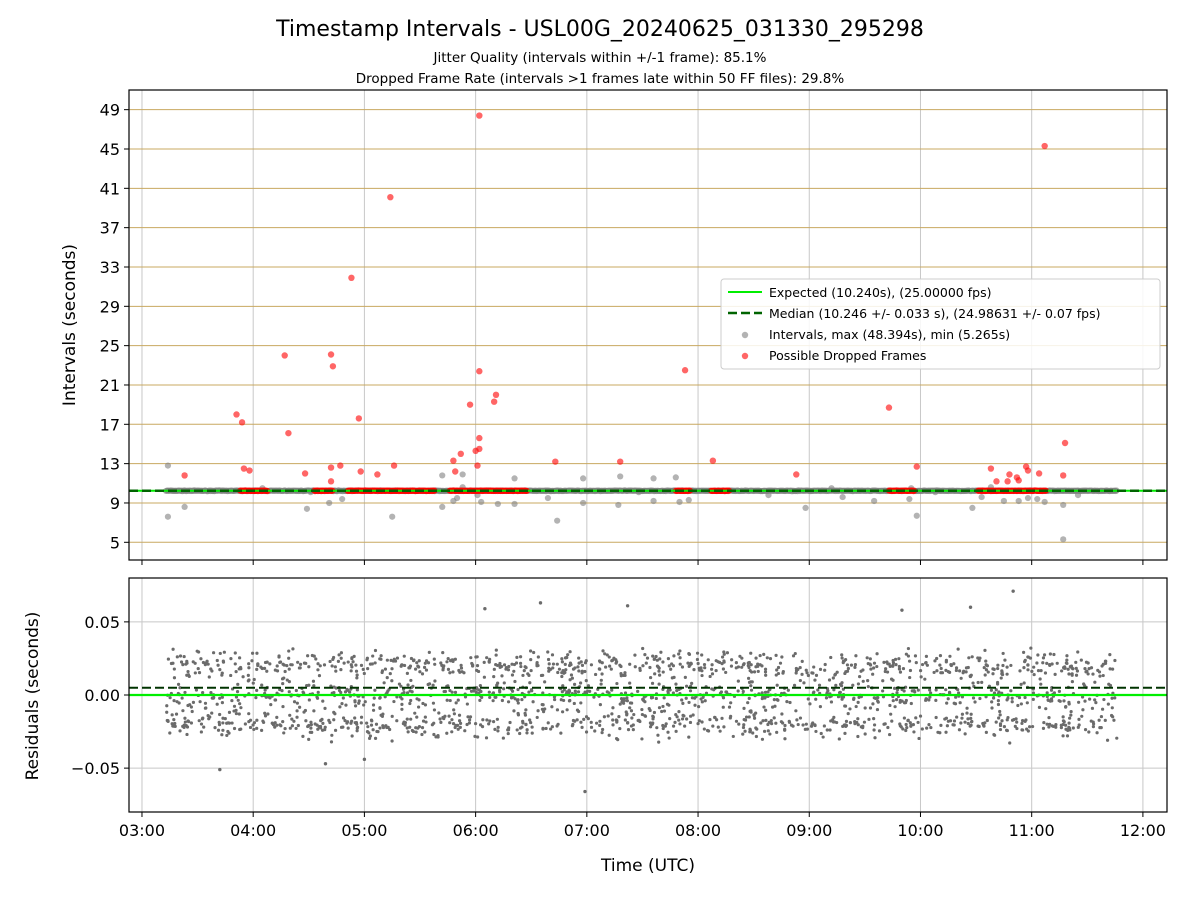 This screenshot has height=900, width=1200. Describe the element at coordinates (110, 267) in the screenshot. I see `intervals-y-tick-label: 33` at that location.